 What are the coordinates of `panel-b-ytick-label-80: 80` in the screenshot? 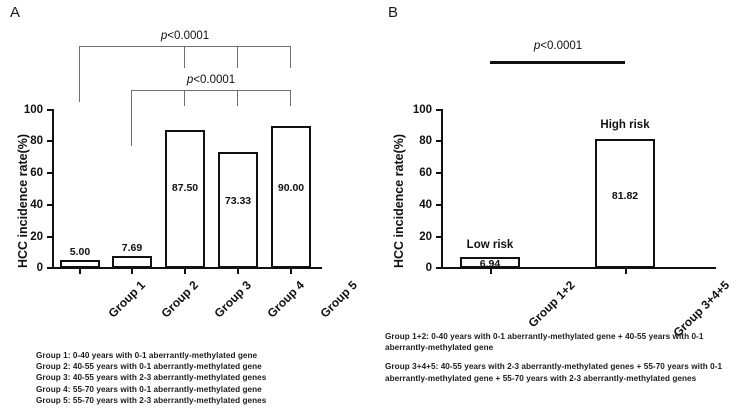 It's located at (425, 141).